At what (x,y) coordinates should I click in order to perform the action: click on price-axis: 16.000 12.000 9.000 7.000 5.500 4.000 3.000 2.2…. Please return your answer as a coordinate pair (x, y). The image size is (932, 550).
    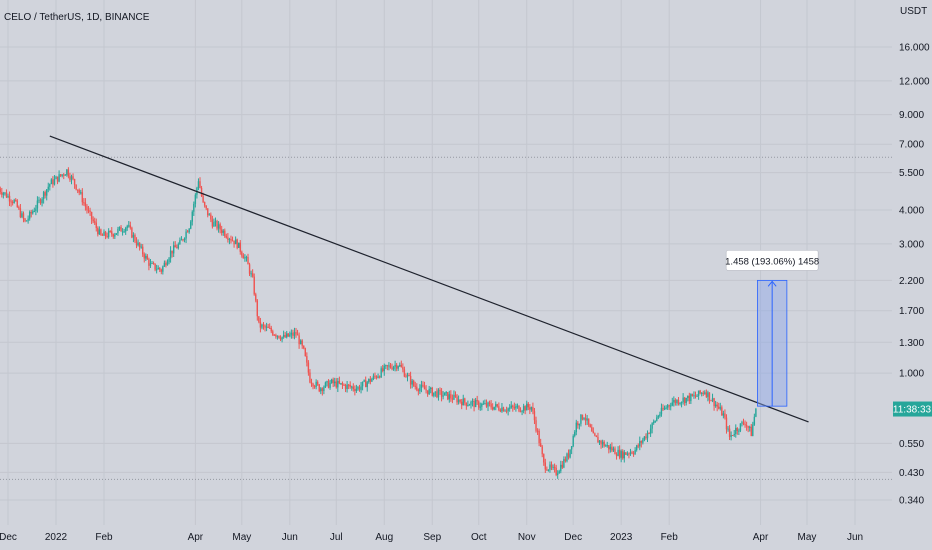
    Looking at the image, I should click on (914, 275).